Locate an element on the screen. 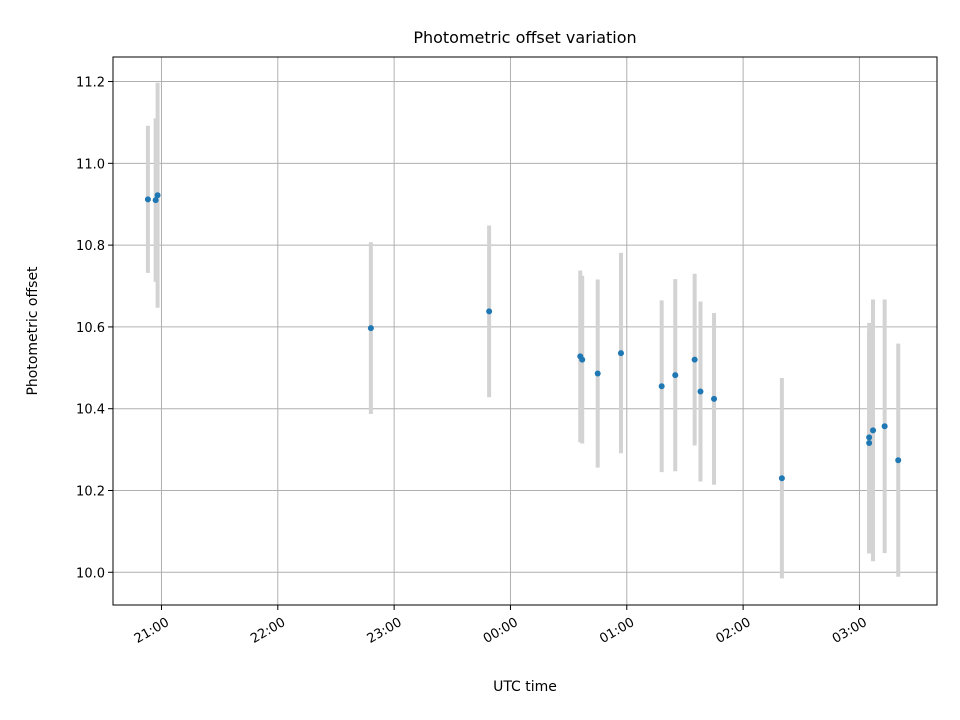  y-tick-label: 10.6 is located at coordinates (90, 328).